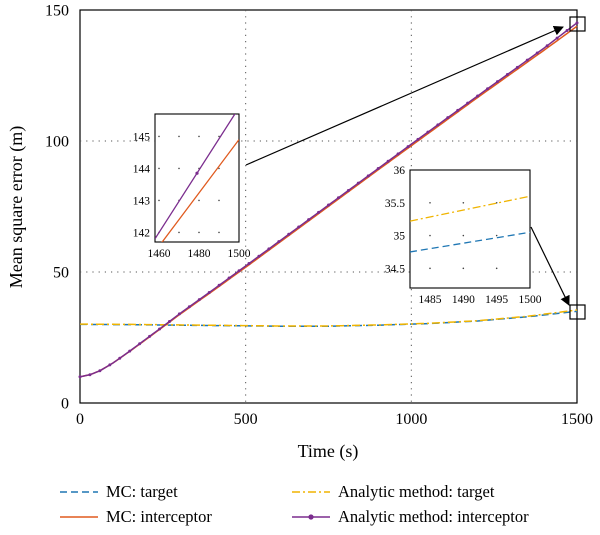 The width and height of the screenshot is (600, 535). I want to click on legend-label: MC: interceptor, so click(159, 516).